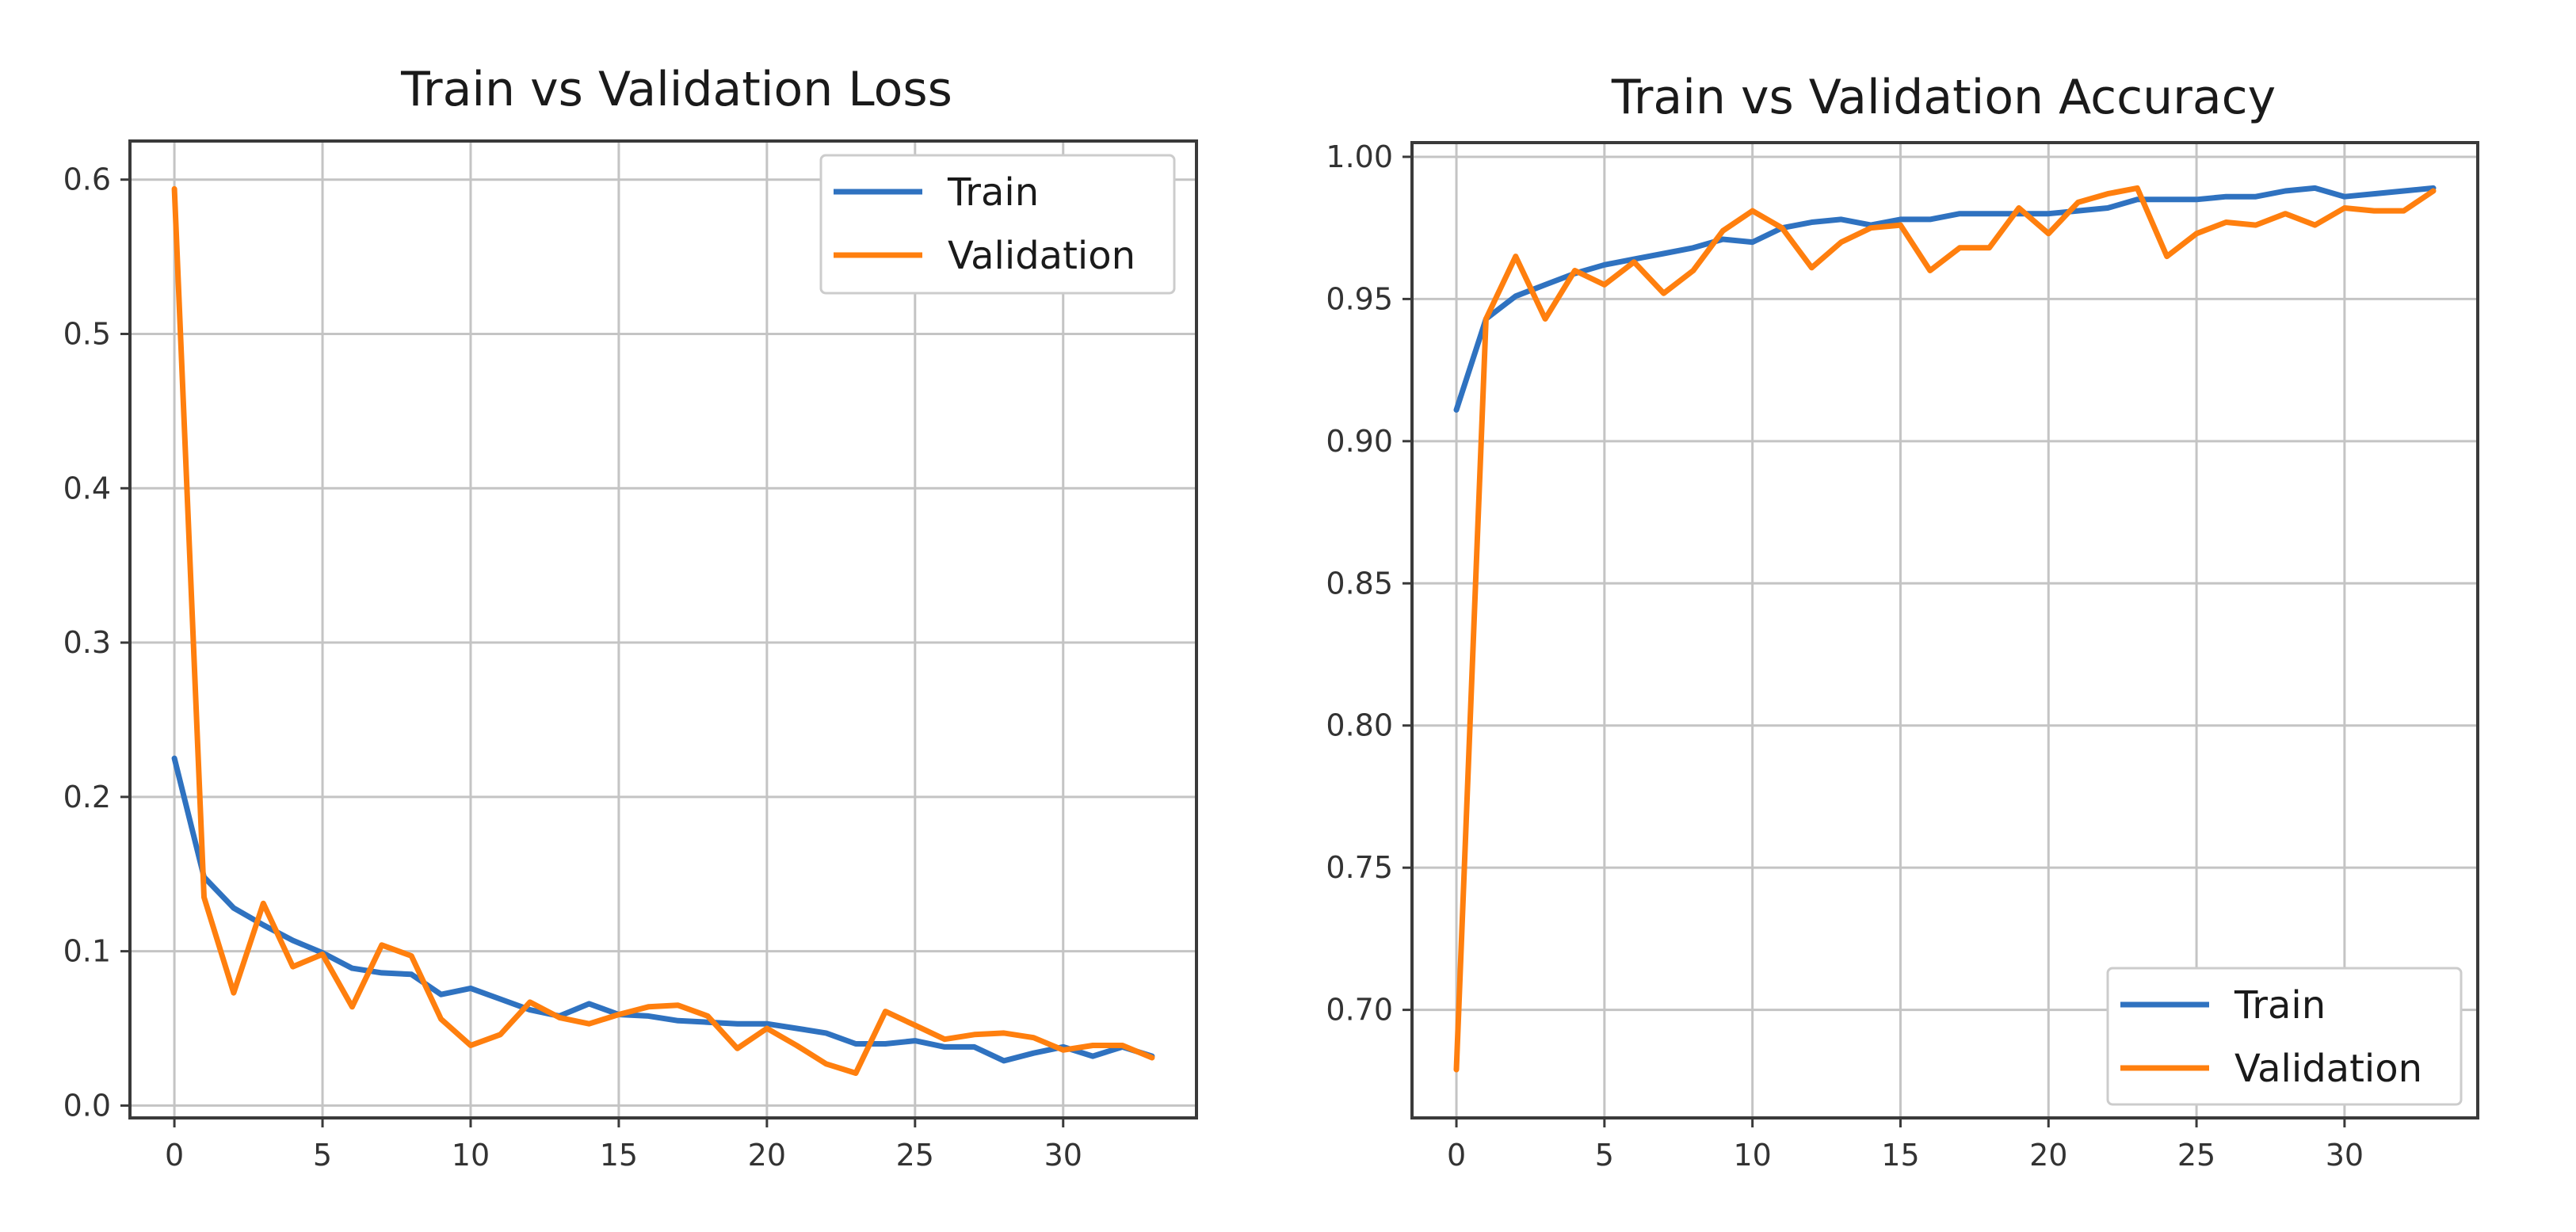  I want to click on loss-x-tick-label: 10, so click(471, 1155).